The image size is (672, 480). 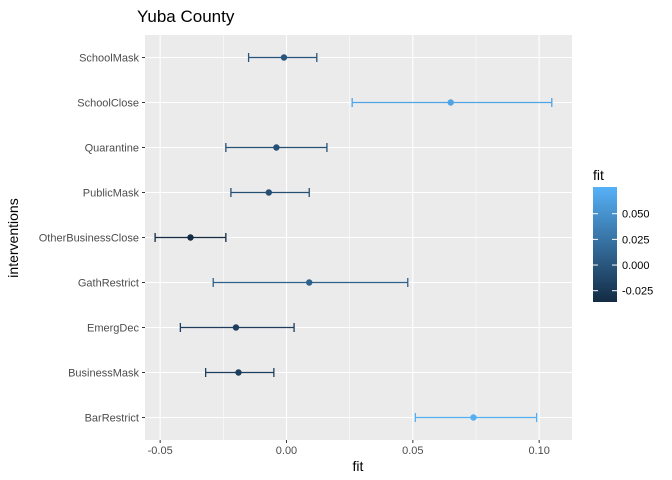 I want to click on y-tick-label: BusinessMask, so click(x=103, y=374).